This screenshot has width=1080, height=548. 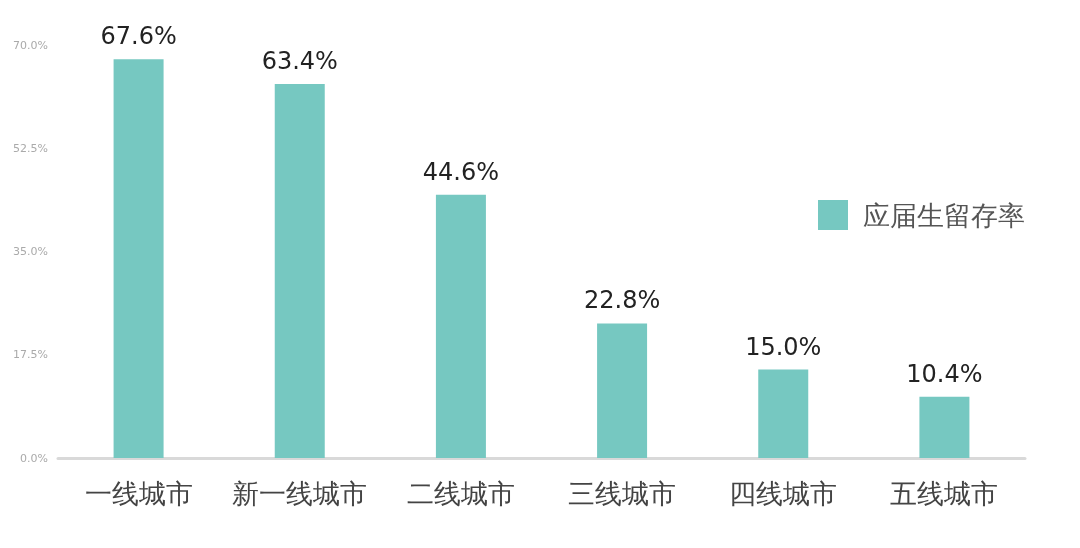 What do you see at coordinates (300, 493) in the screenshot?
I see `x-tick-label: 新一线城市` at bounding box center [300, 493].